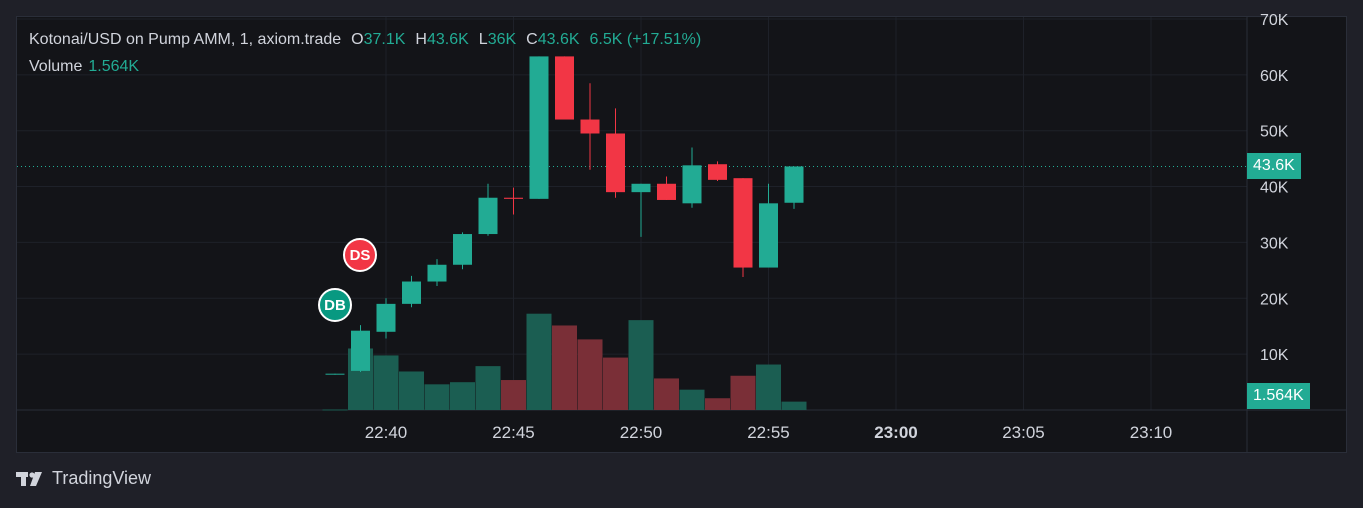 The image size is (1363, 508). What do you see at coordinates (1274, 355) in the screenshot?
I see `y-tick-label: 10K` at bounding box center [1274, 355].